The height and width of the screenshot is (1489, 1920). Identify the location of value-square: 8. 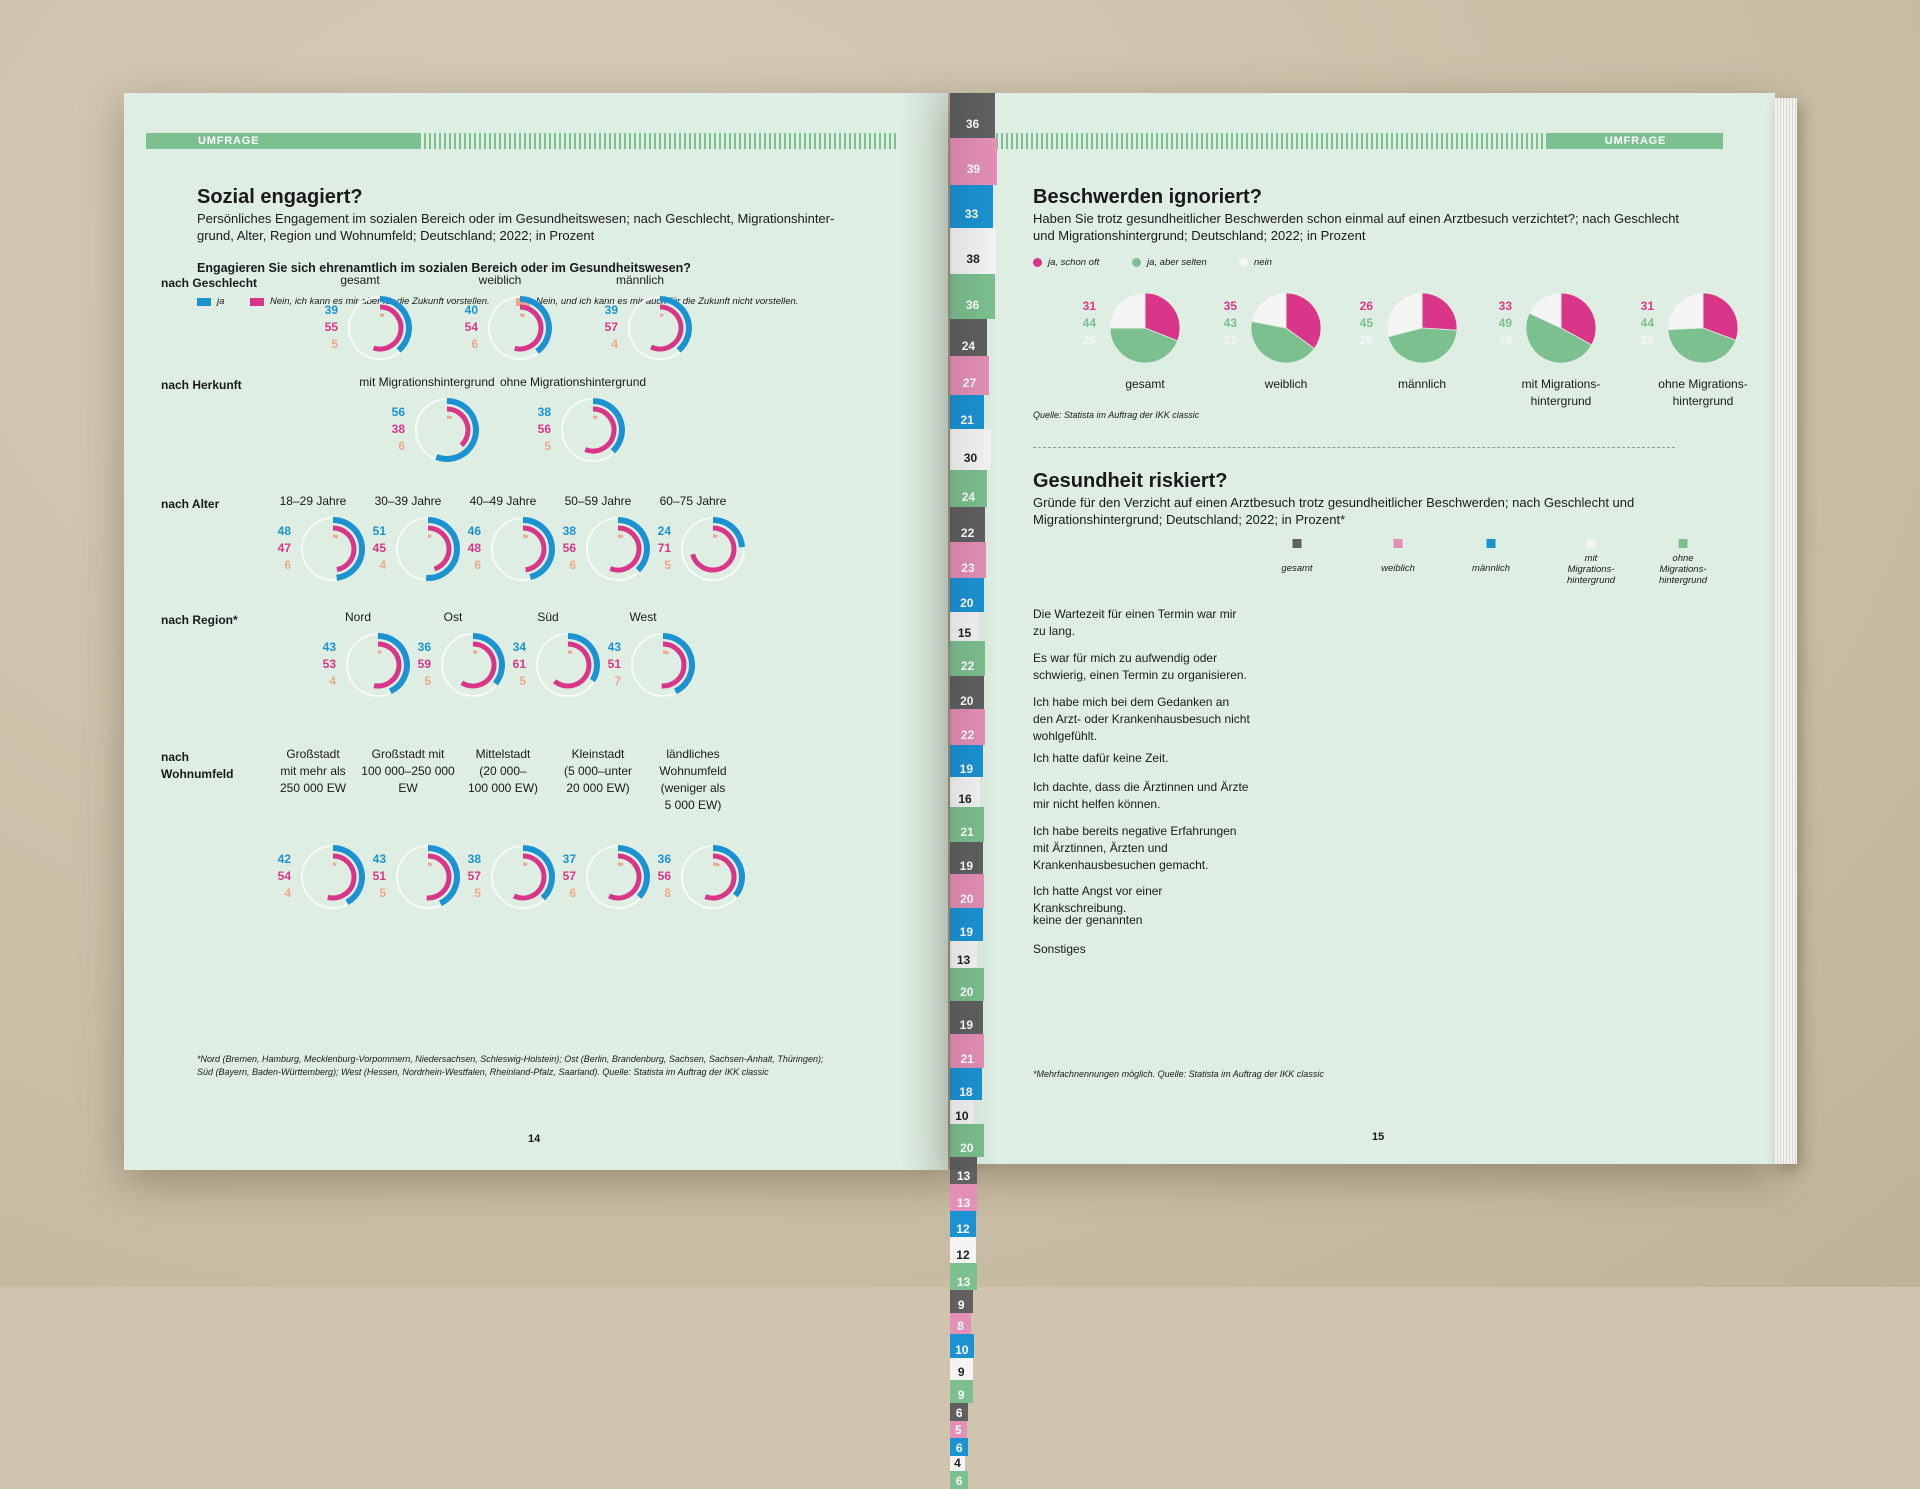
(960, 1323).